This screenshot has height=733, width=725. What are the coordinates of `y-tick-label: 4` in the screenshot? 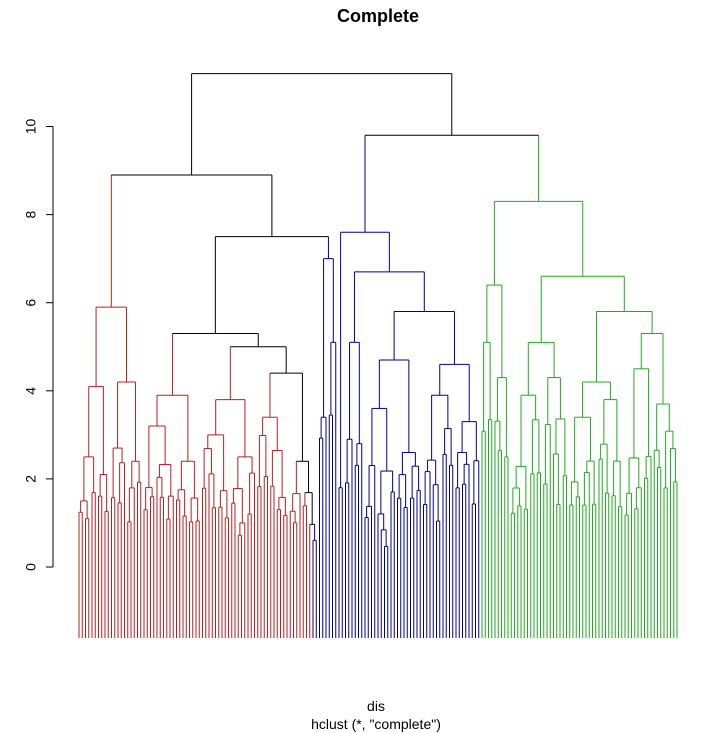 It's located at (31, 391).